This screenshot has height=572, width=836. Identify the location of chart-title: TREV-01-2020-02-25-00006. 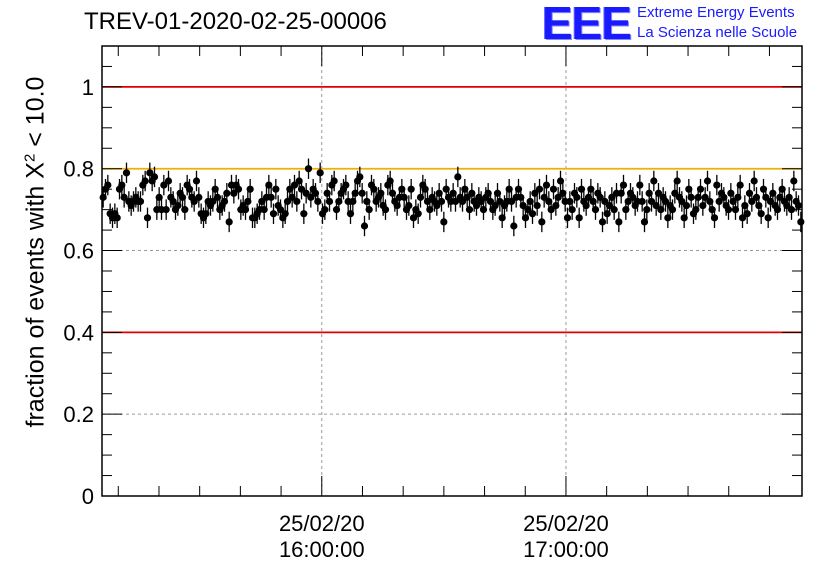
(235, 21).